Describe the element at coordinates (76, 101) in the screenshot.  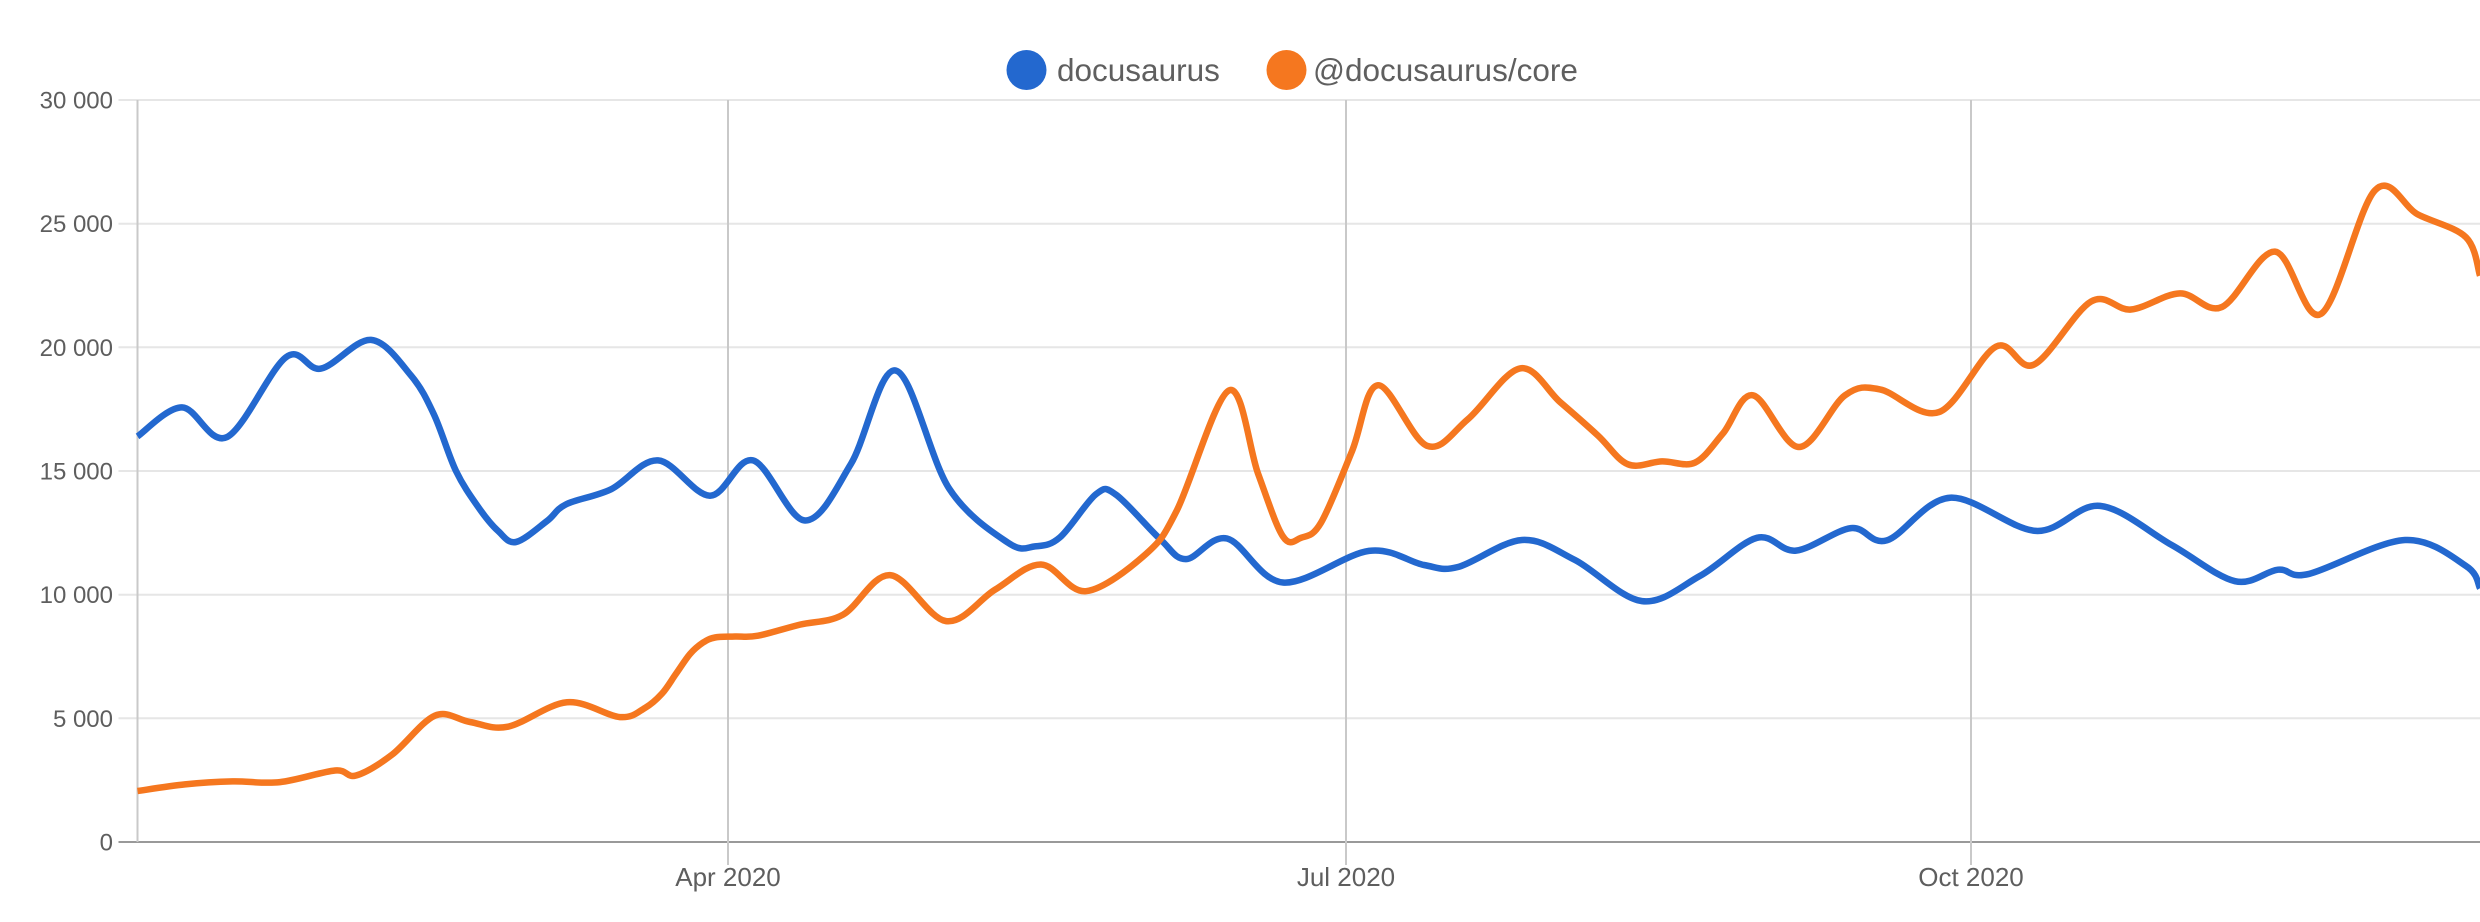
I see `svg-text: 30 000` at that location.